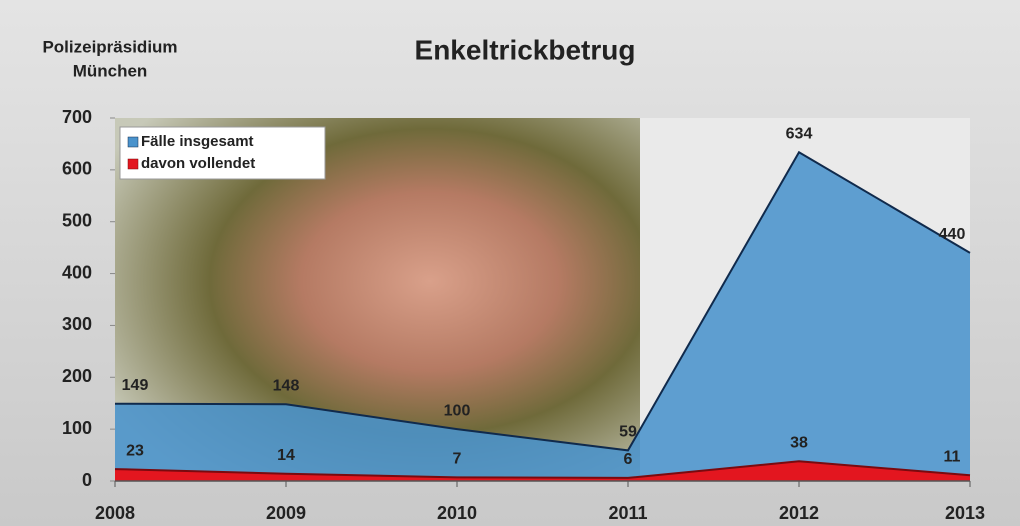  Describe the element at coordinates (799, 443) in the screenshot. I see `data-label: 38` at that location.